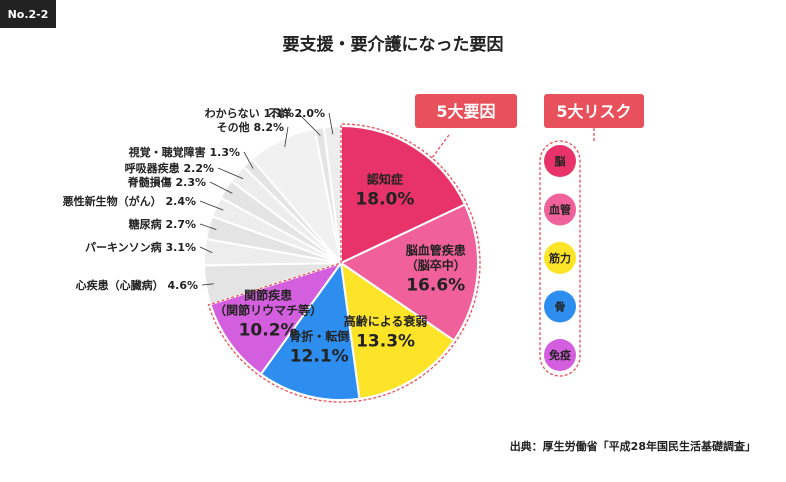 The width and height of the screenshot is (786, 482). Describe the element at coordinates (129, 201) in the screenshot. I see `slice-label: 悪性新生物（がん） 2.4%` at that location.